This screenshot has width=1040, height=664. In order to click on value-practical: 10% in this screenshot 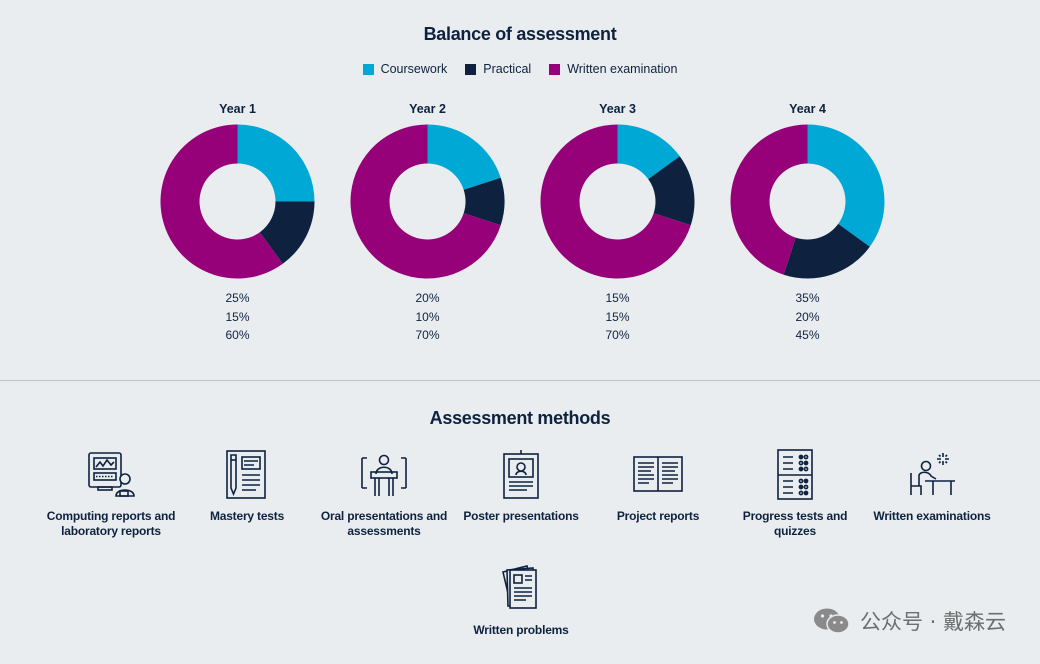, I will do `click(427, 316)`.